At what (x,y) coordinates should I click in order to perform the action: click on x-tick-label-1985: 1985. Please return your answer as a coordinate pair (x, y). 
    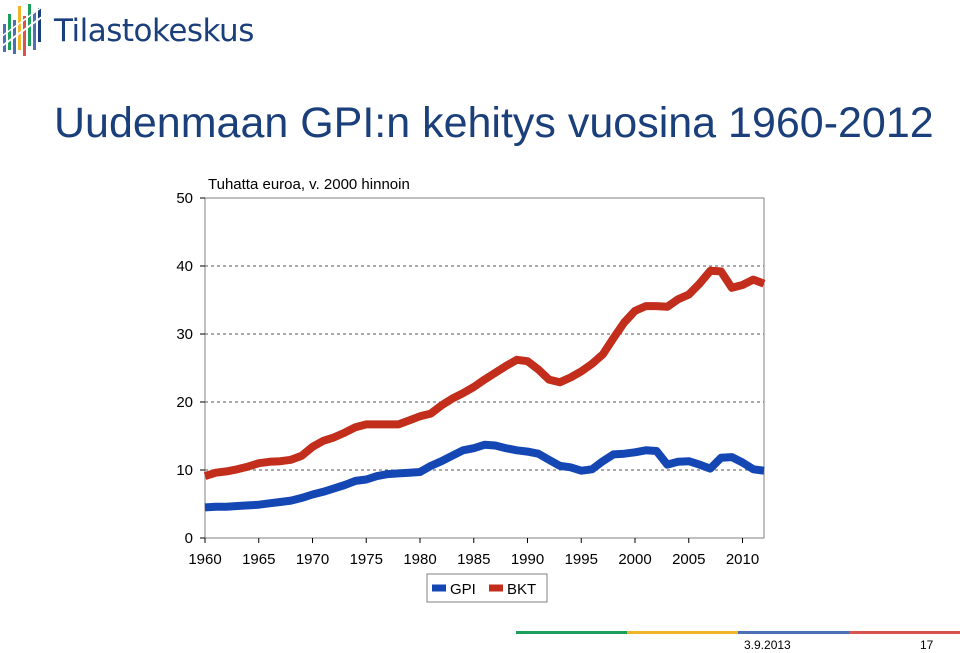
    Looking at the image, I should click on (473, 559).